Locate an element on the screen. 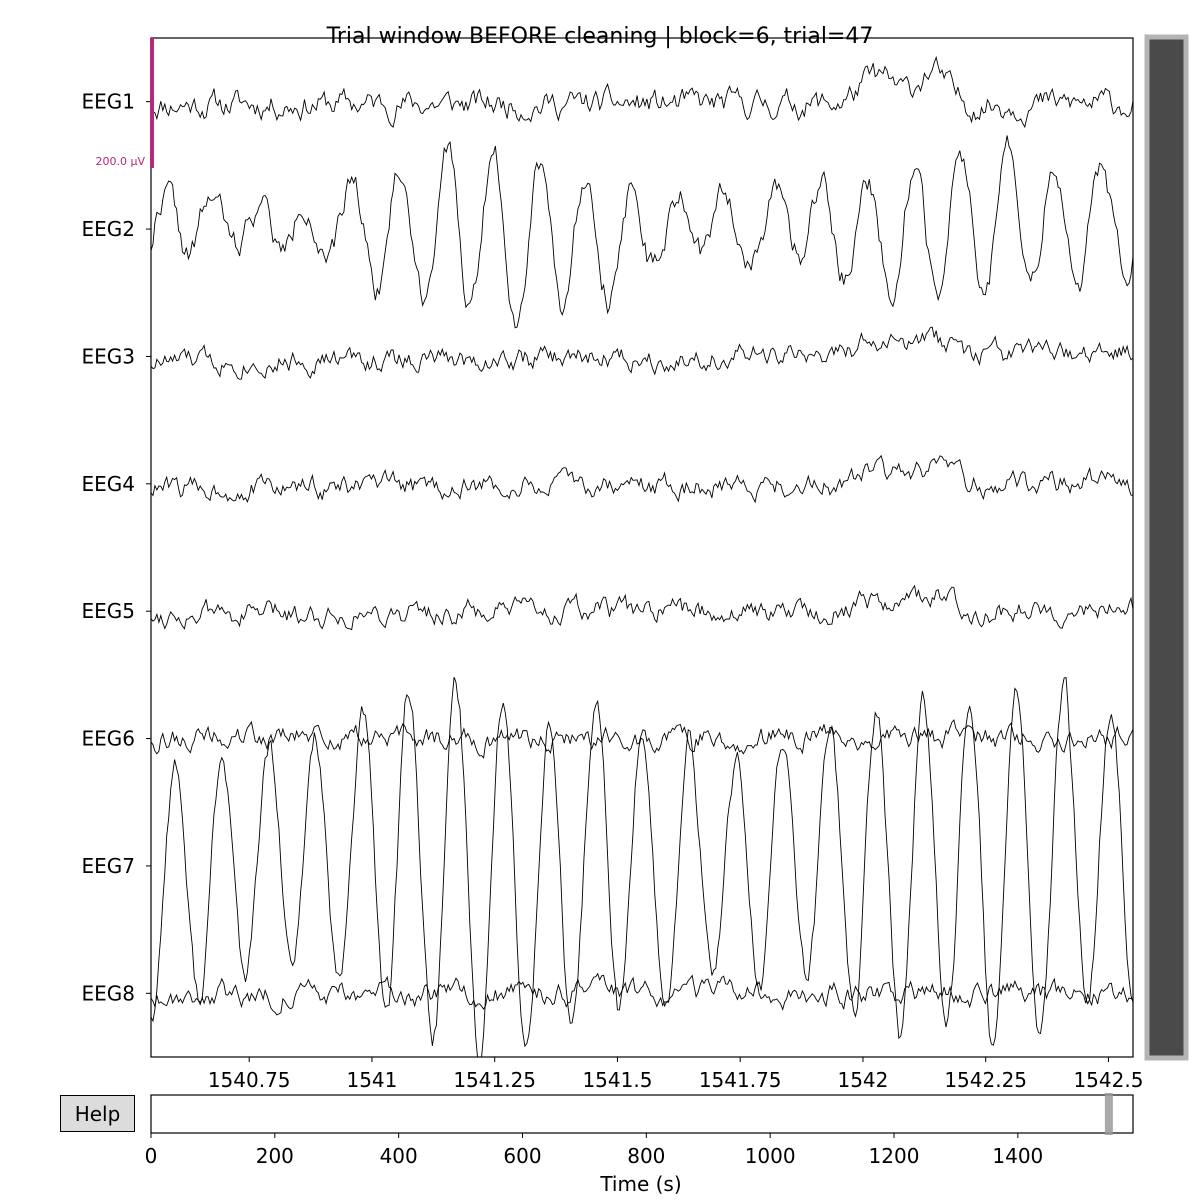  overview-x-axis-label: Time (s) is located at coordinates (640, 1184).